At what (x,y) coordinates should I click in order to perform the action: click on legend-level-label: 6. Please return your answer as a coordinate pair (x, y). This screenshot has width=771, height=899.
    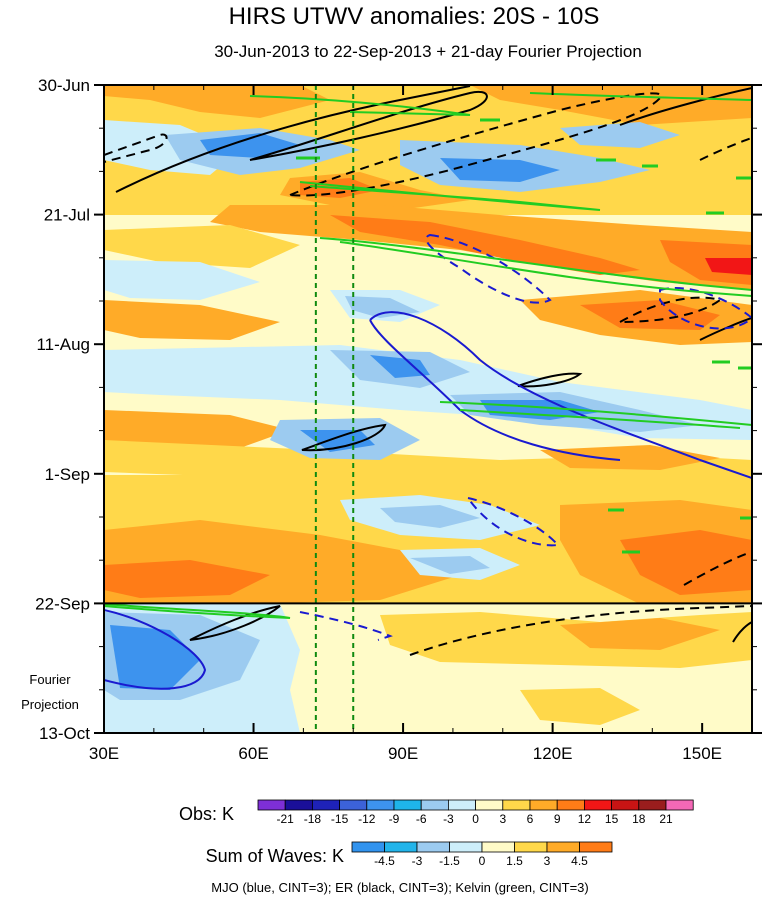
    Looking at the image, I should click on (530, 819).